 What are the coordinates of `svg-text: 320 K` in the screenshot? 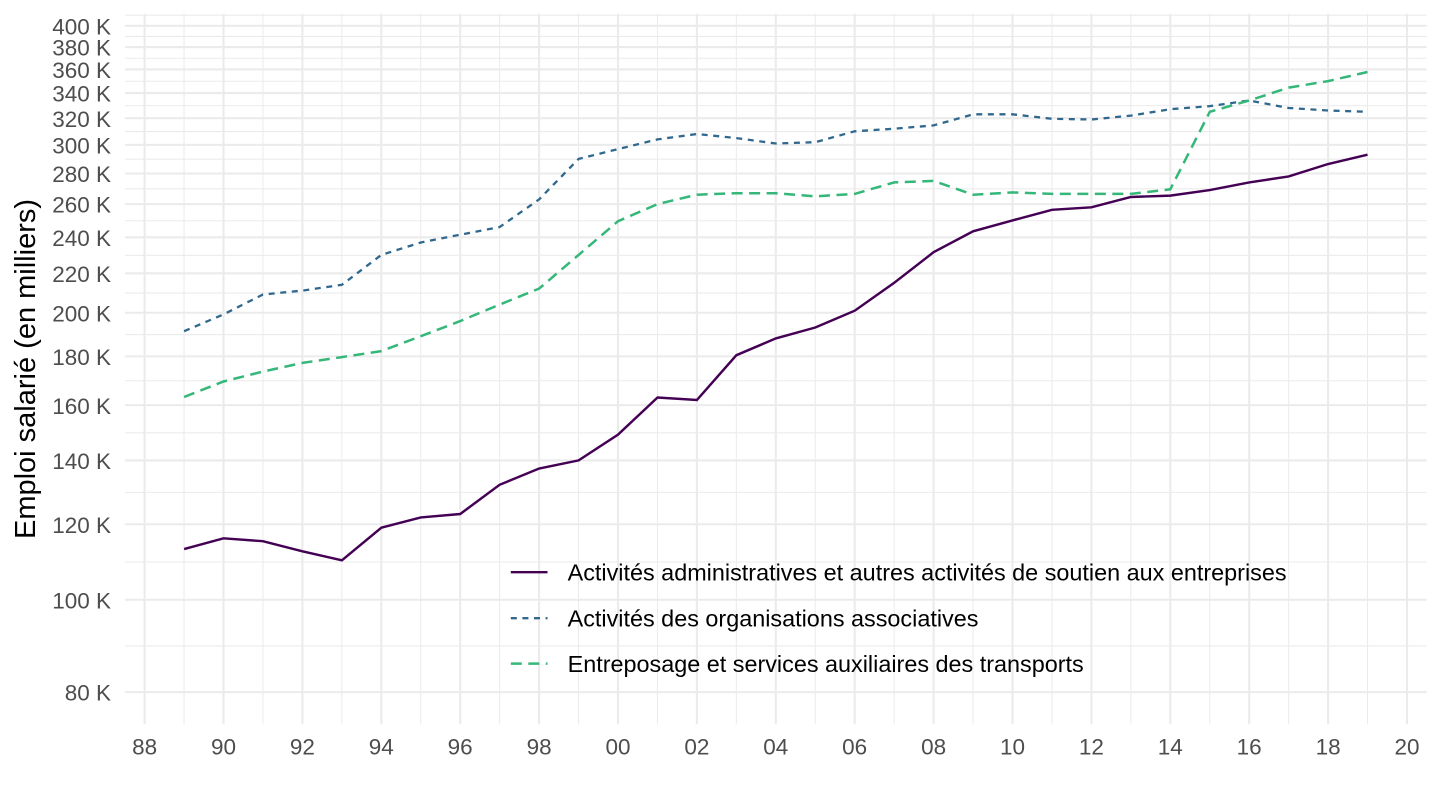 It's located at (81, 119).